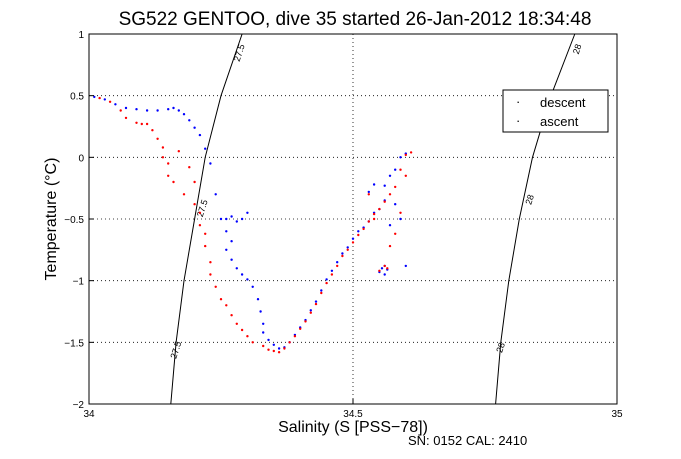 The width and height of the screenshot is (681, 459). Describe the element at coordinates (353, 427) in the screenshot. I see `x-axis-label: Salinity (S [PSS−78])` at that location.